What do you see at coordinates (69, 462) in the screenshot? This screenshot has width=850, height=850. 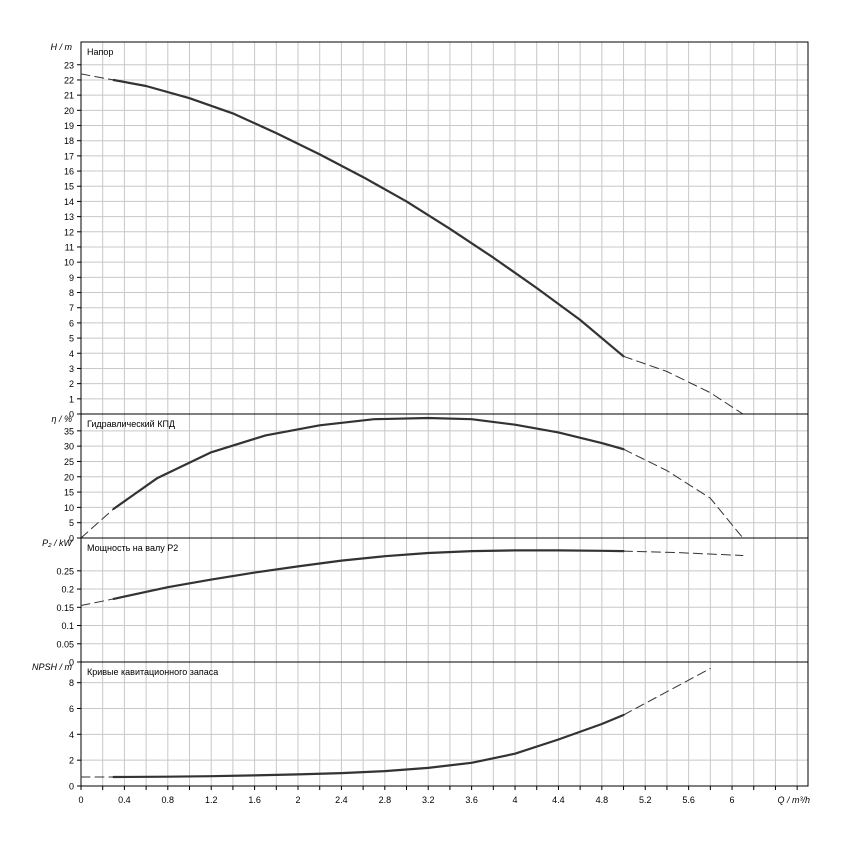 I see `y-tick-label: 25` at bounding box center [69, 462].